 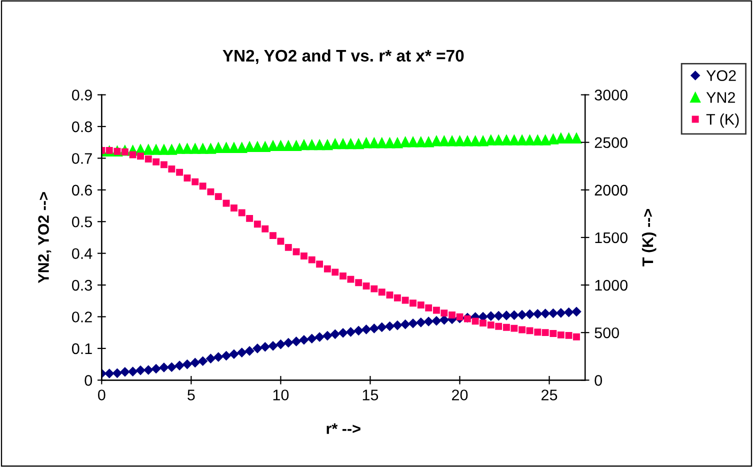 I want to click on y-tick-label: 0.6, so click(x=82, y=190).